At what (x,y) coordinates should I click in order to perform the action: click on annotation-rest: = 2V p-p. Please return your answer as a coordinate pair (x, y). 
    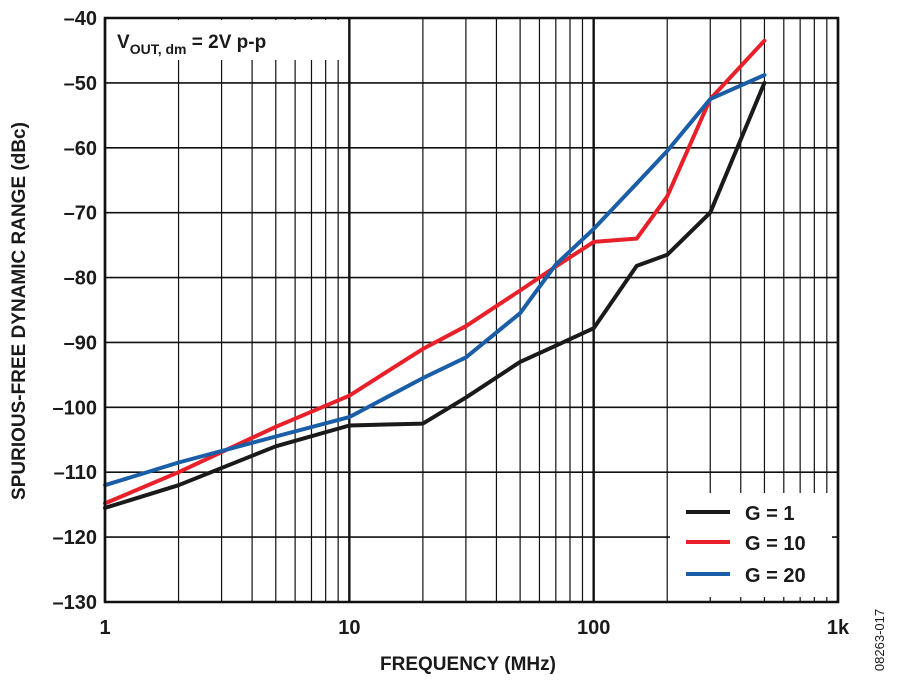
    Looking at the image, I should click on (226, 42).